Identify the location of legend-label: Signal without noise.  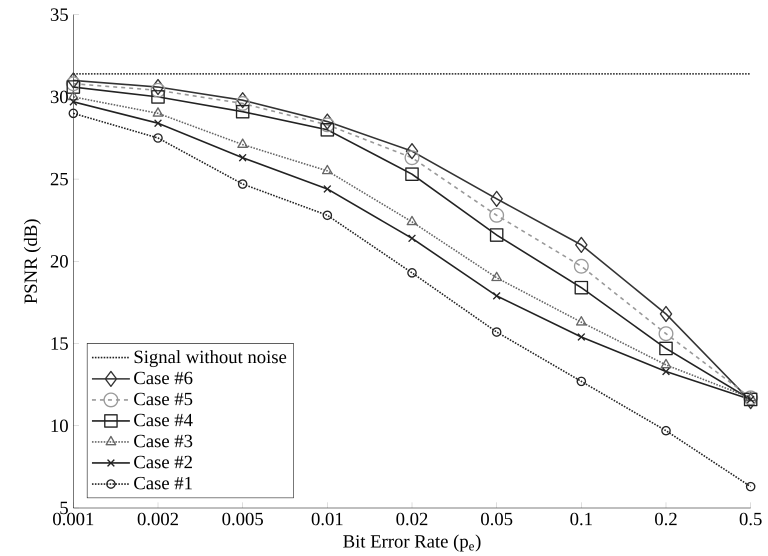
(210, 359).